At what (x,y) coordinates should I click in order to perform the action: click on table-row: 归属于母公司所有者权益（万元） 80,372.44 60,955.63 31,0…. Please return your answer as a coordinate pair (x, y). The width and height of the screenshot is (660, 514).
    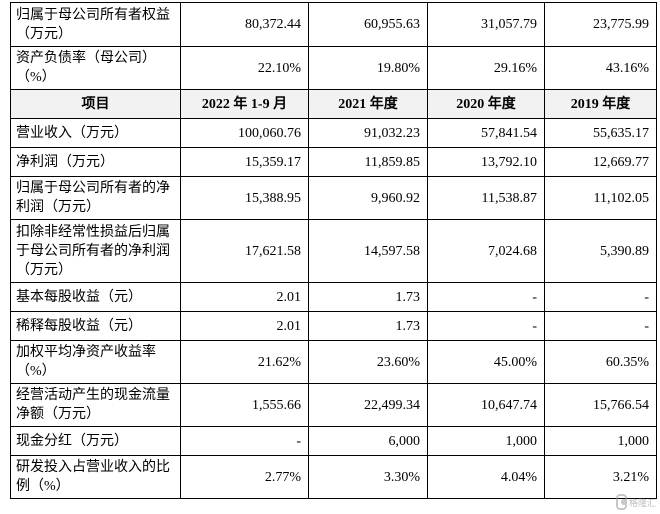
    Looking at the image, I should click on (333, 24).